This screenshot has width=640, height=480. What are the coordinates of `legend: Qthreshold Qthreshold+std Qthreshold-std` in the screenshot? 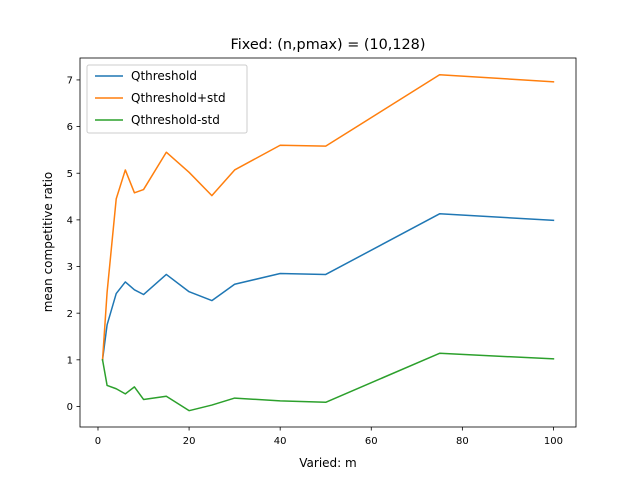 It's located at (167, 99).